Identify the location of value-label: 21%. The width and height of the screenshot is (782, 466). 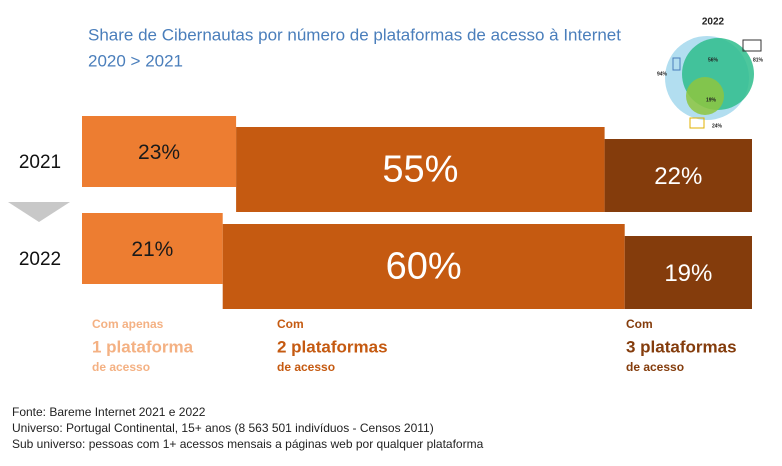
(152, 249).